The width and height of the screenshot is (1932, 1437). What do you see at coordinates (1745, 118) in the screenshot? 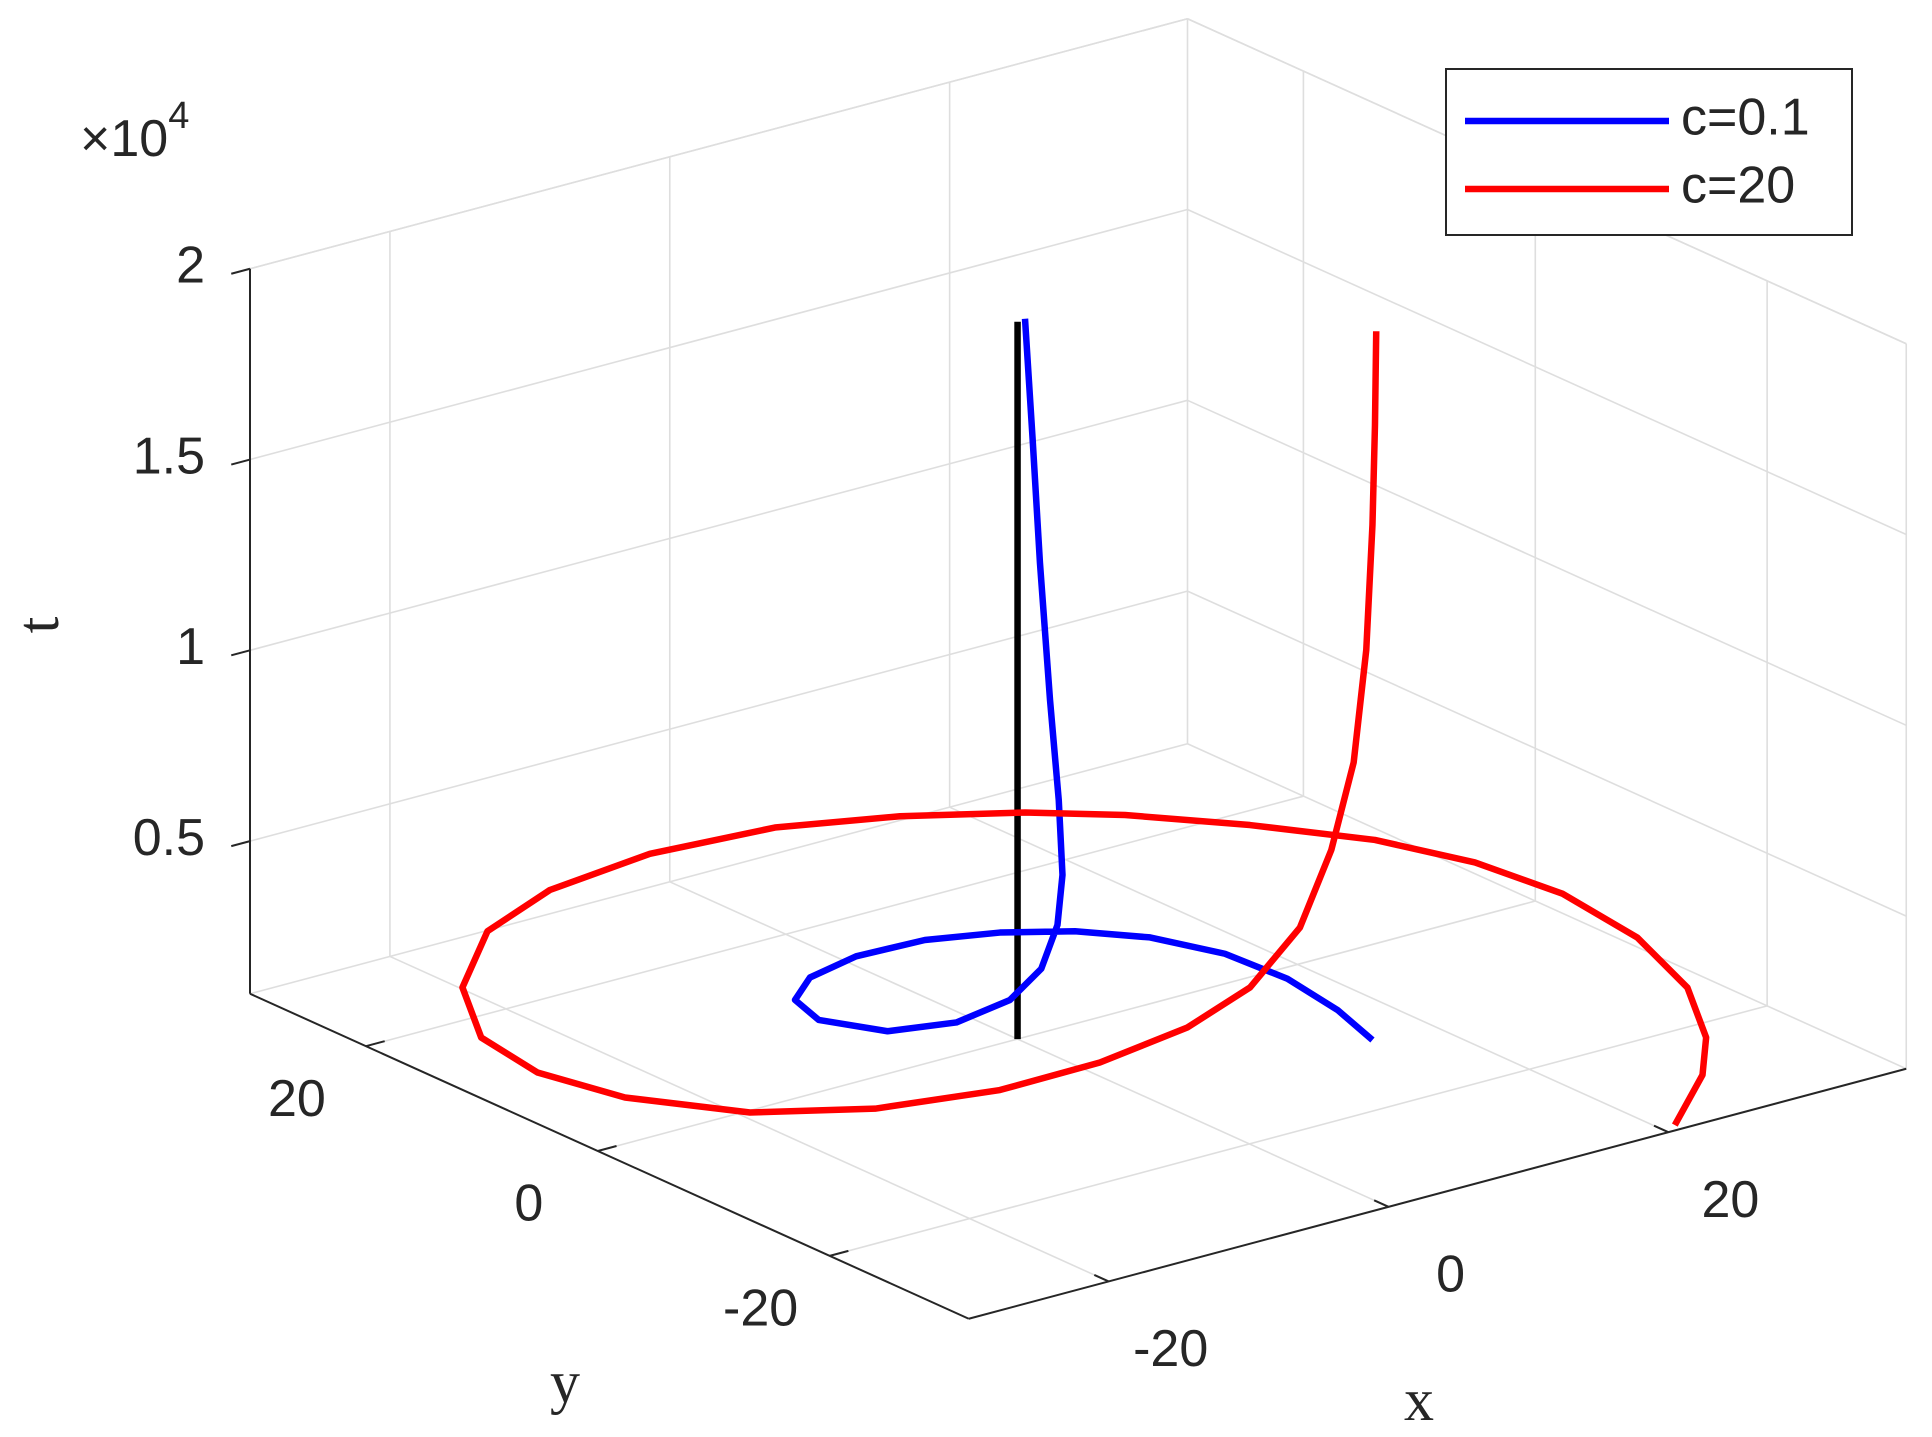
I see `legend-label: c=0.1` at bounding box center [1745, 118].